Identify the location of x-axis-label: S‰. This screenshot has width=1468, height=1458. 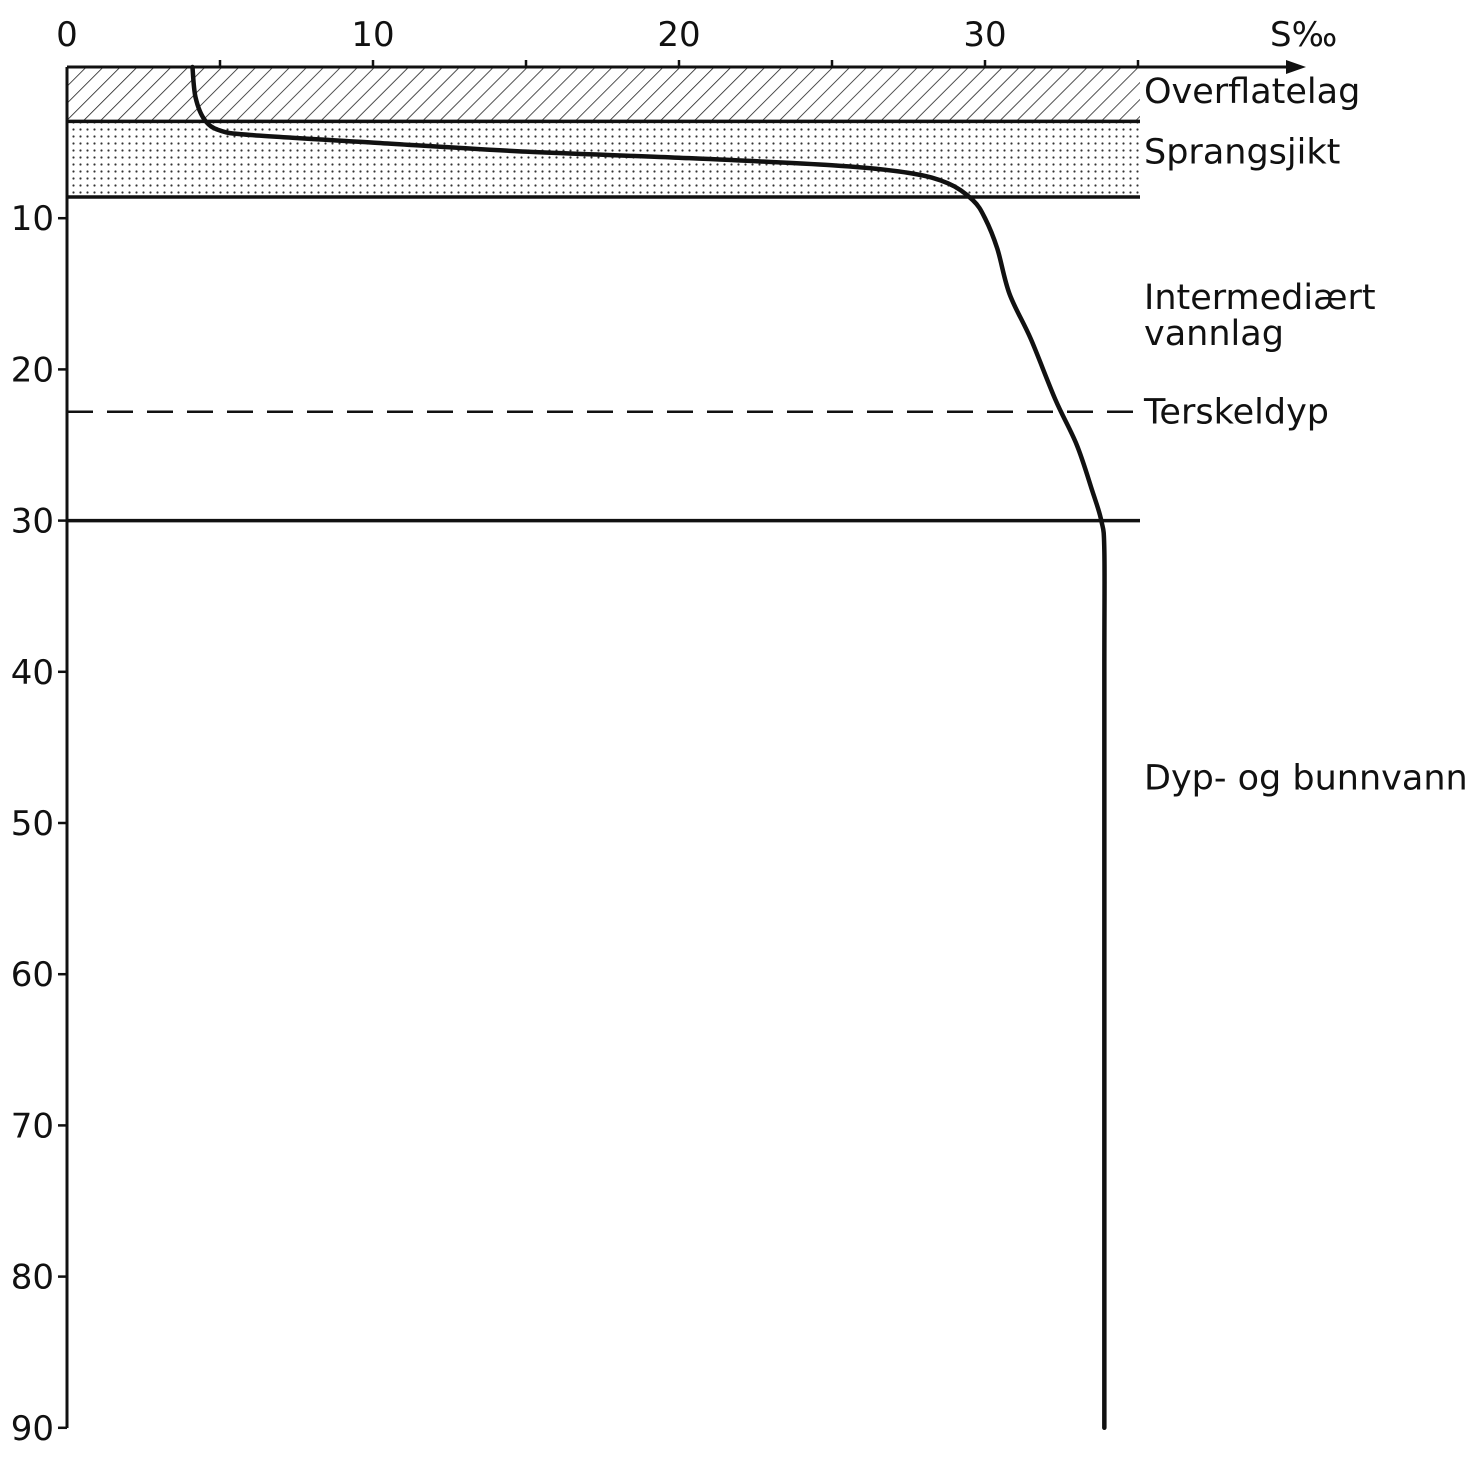
(1303, 35).